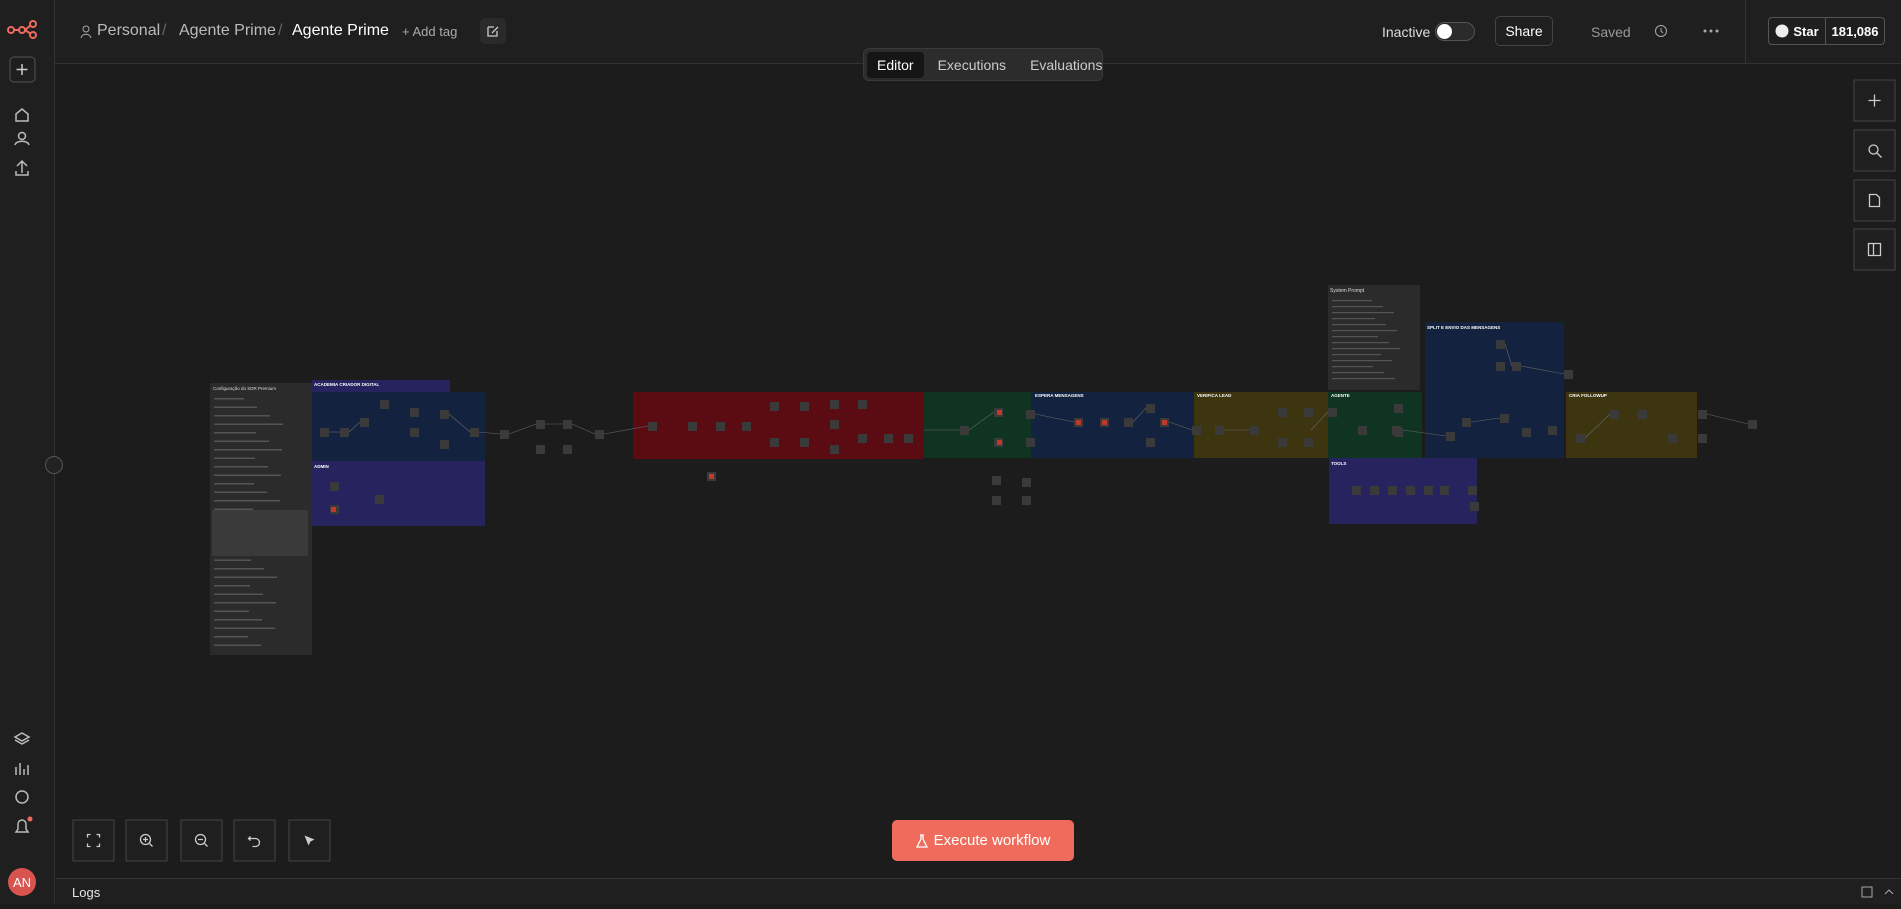  What do you see at coordinates (22, 738) in the screenshot?
I see `templates-icon` at bounding box center [22, 738].